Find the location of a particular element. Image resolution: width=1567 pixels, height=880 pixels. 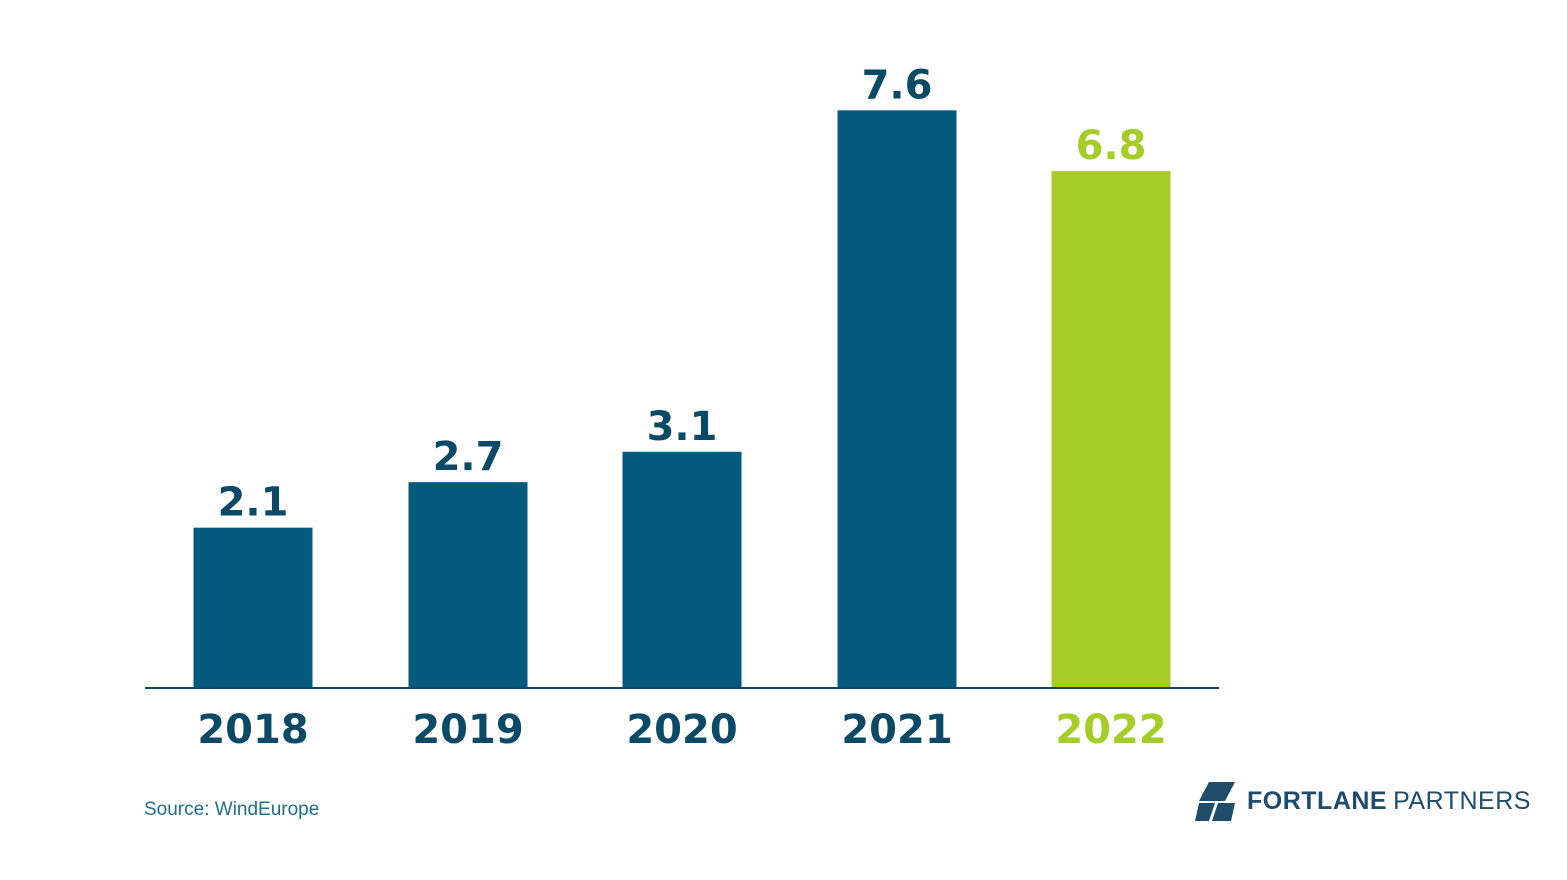

bar-value-label-2020: 3.1 is located at coordinates (682, 427).